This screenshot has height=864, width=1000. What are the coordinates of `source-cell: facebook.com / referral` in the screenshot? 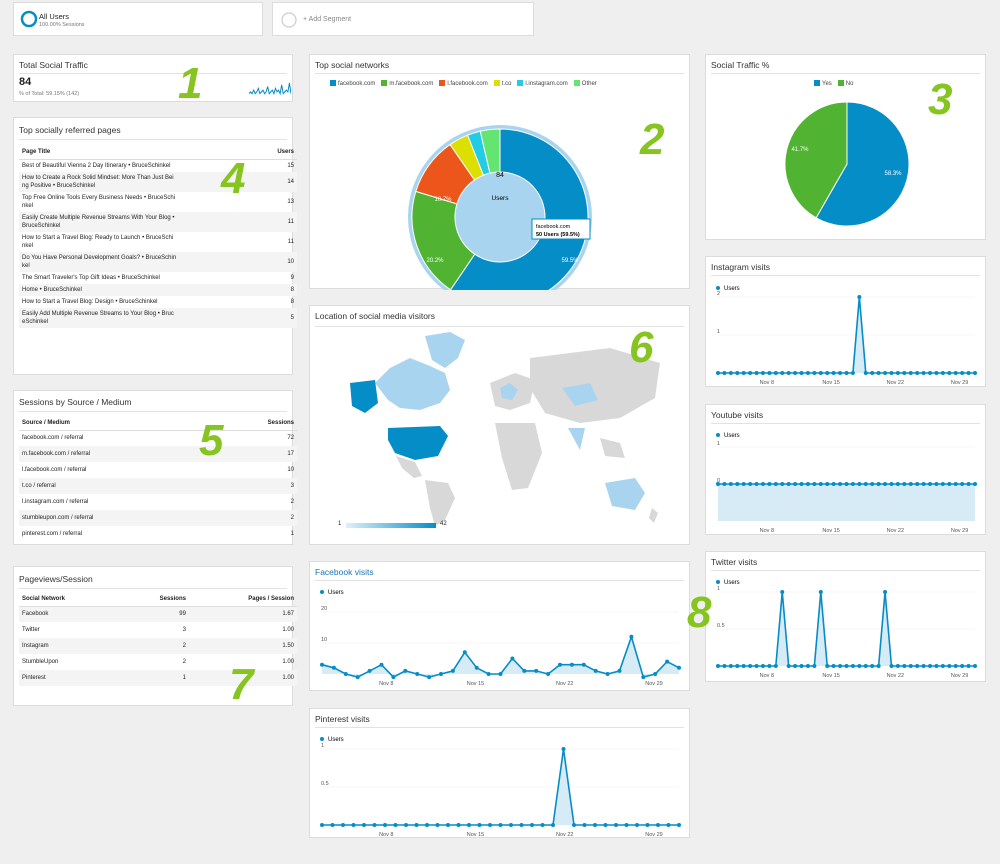 It's located at (53, 438).